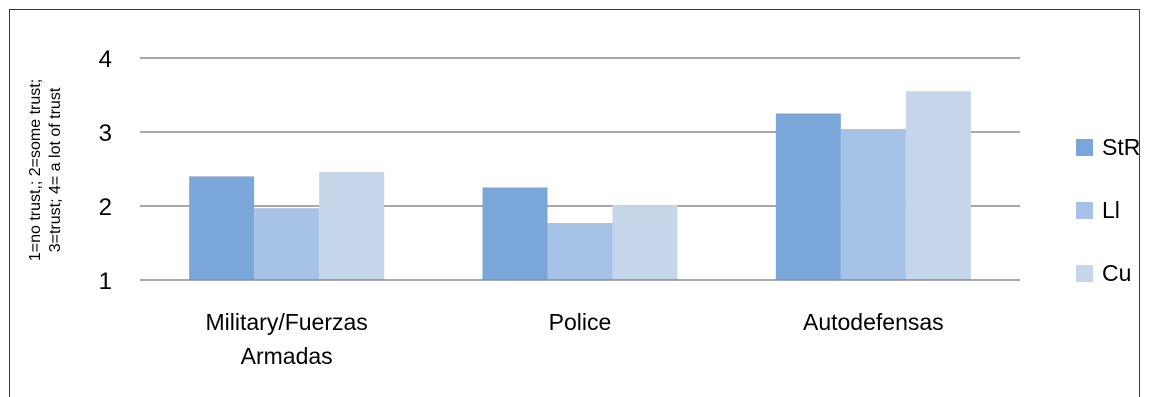 This screenshot has width=1150, height=397. What do you see at coordinates (580, 322) in the screenshot?
I see `x-category-label: Police` at bounding box center [580, 322].